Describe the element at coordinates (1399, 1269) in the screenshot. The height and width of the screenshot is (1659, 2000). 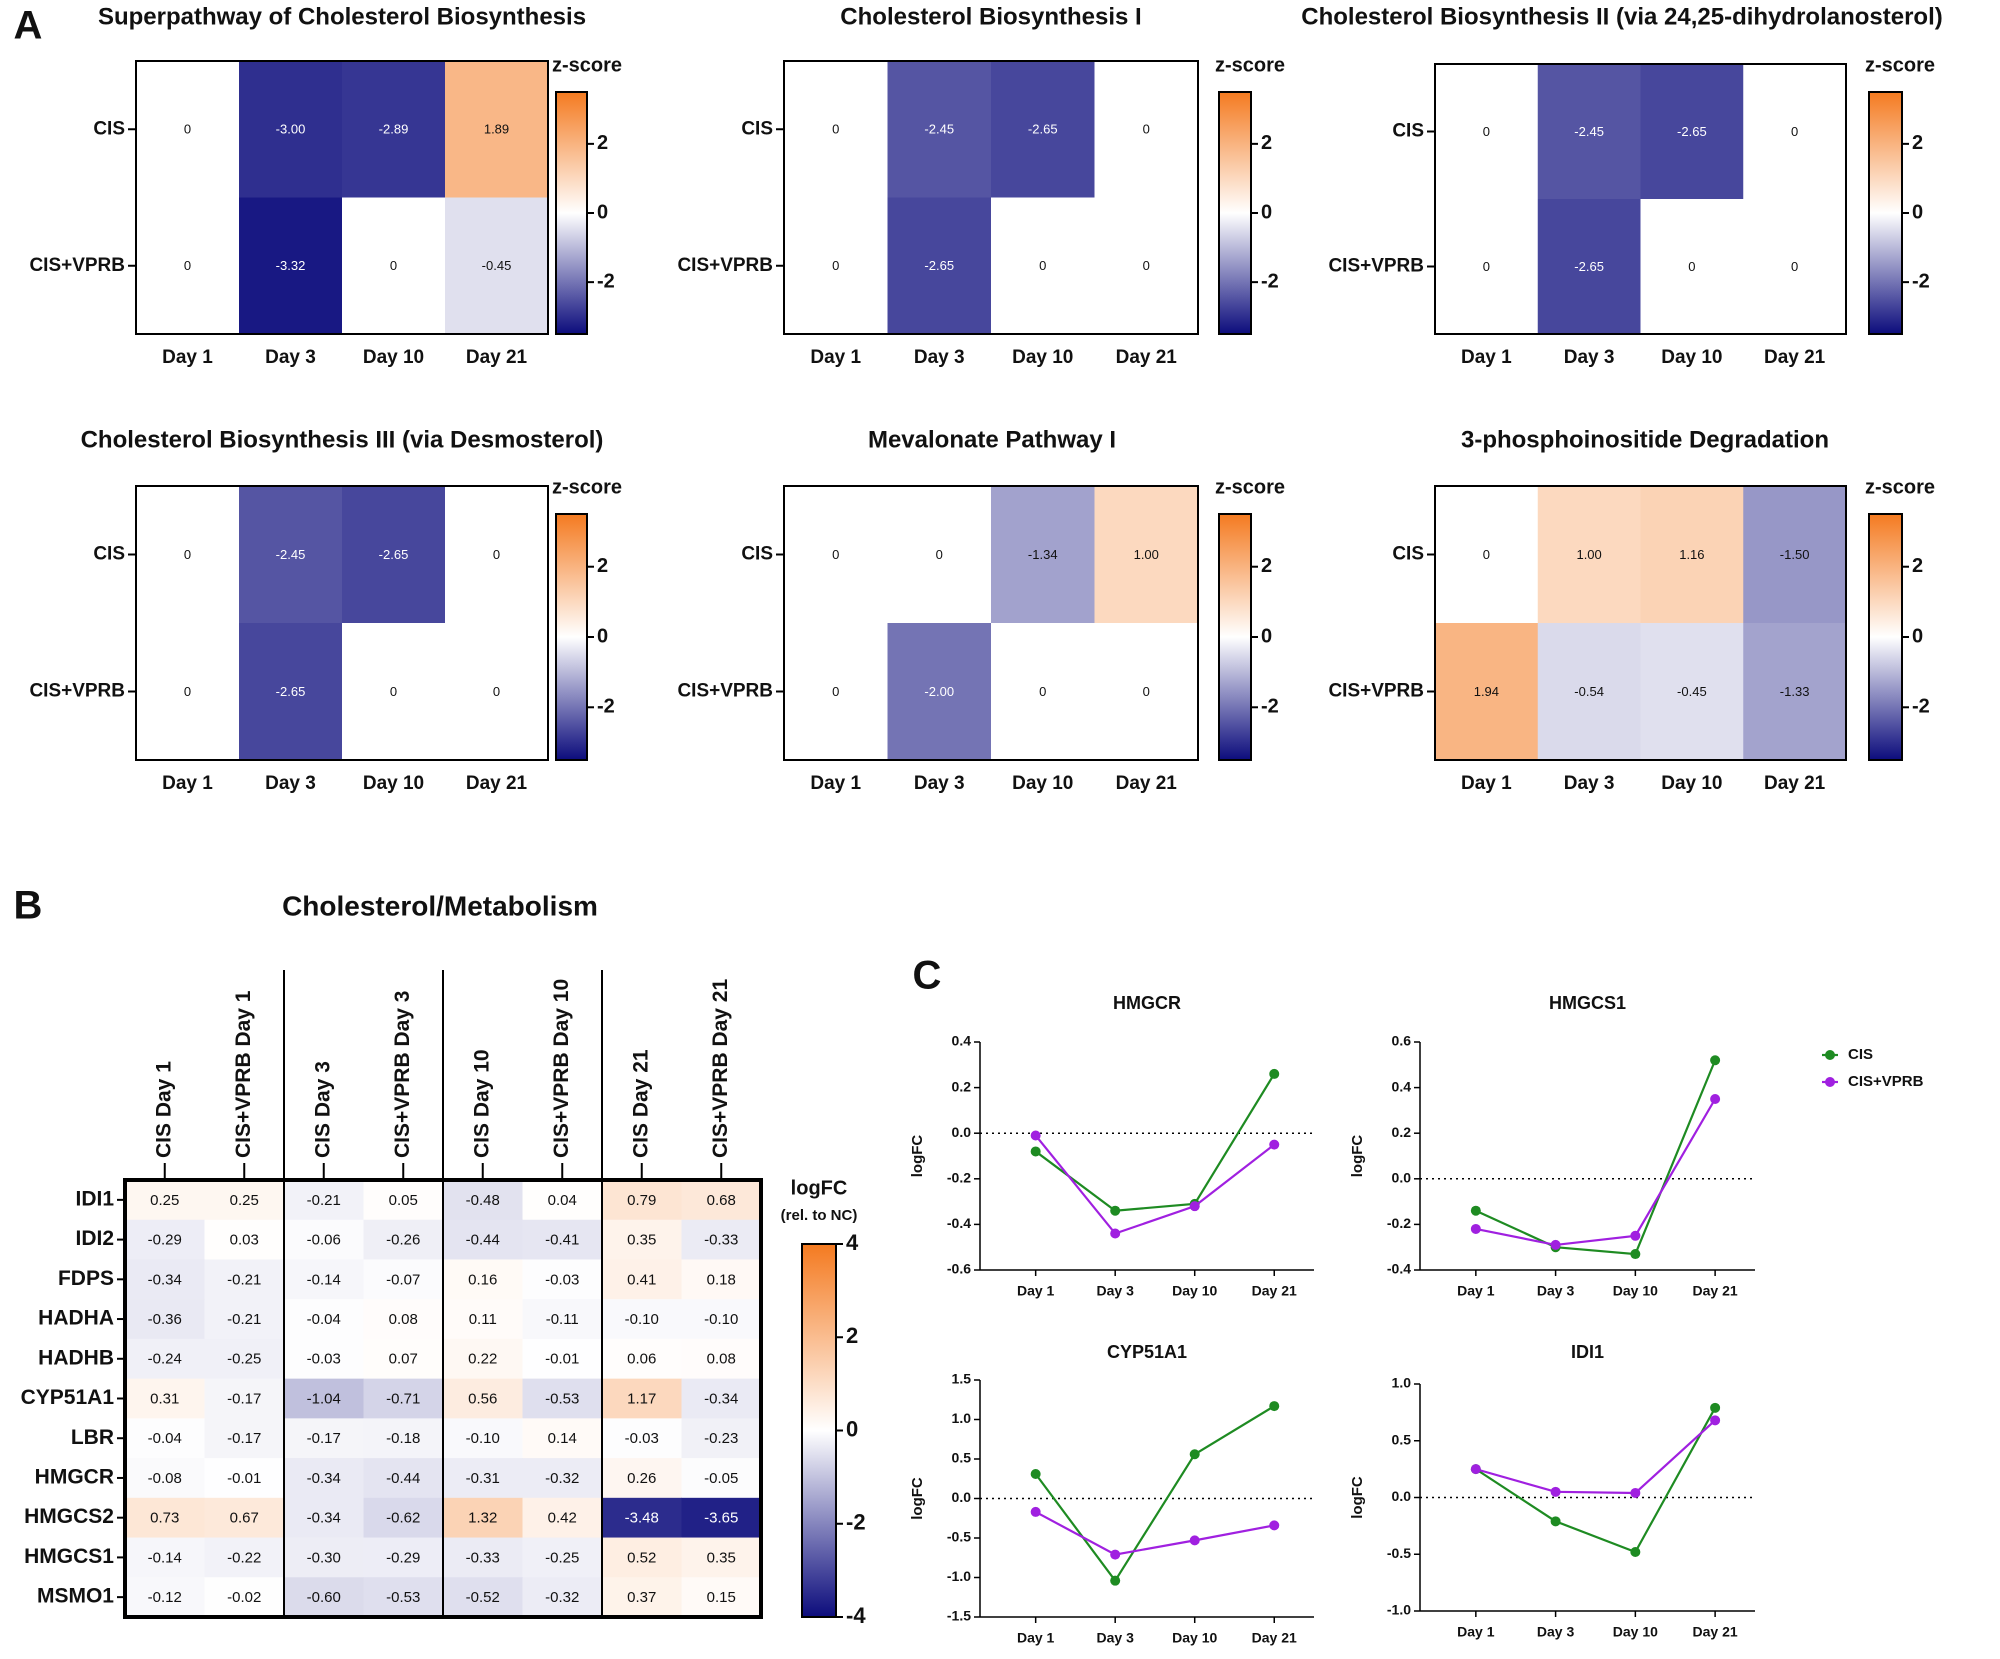
I see `y-tick-label: -0.4` at that location.